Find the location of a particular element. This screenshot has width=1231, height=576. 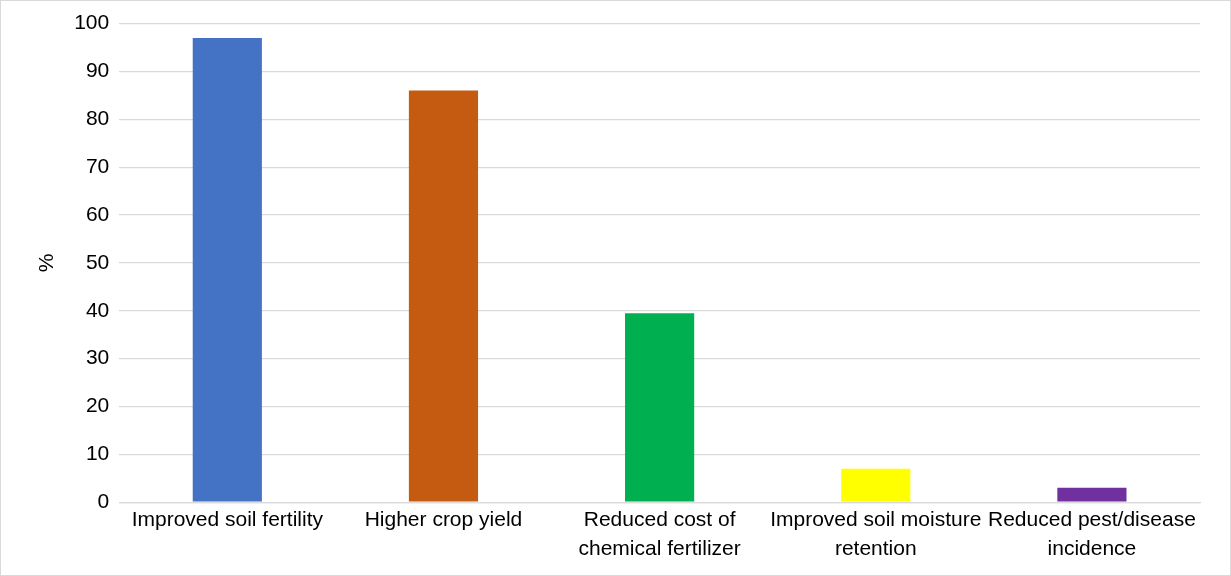

y-tick-label: 10 is located at coordinates (97, 453).